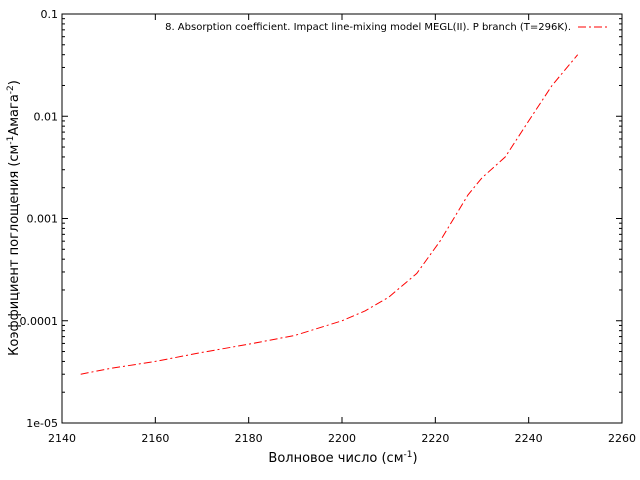 The image size is (640, 480). I want to click on y-axis-title: Коэффициент поглощения (см-1Амага-2), so click(14, 218).